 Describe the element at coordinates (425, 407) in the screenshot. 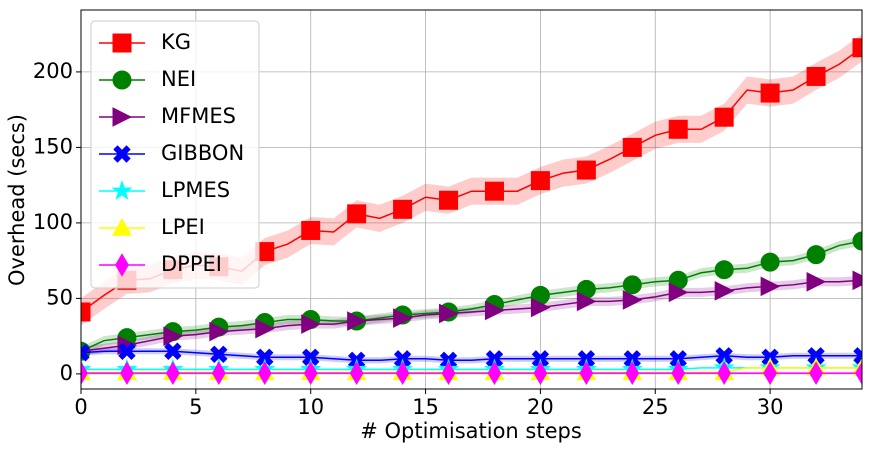

I see `x-tick-label: 15` at that location.